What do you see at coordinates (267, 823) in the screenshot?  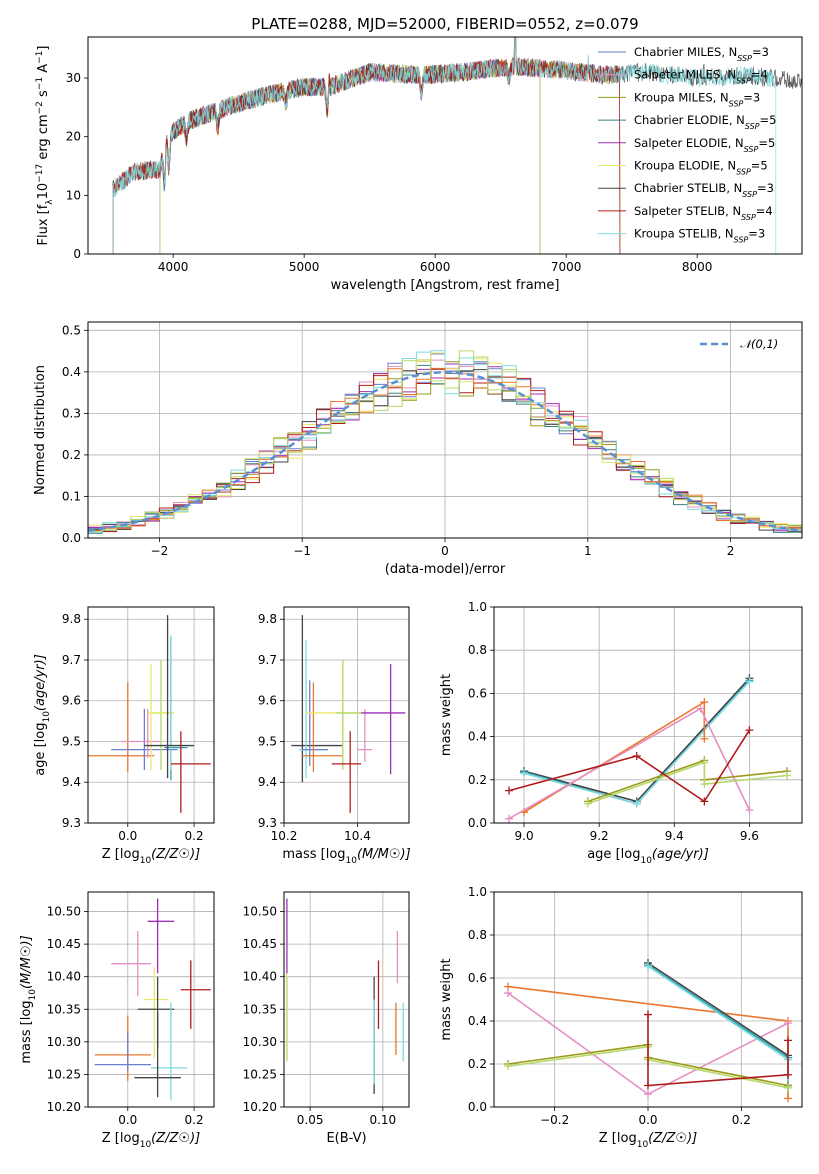 I see `y-tick-label: 9.3` at bounding box center [267, 823].